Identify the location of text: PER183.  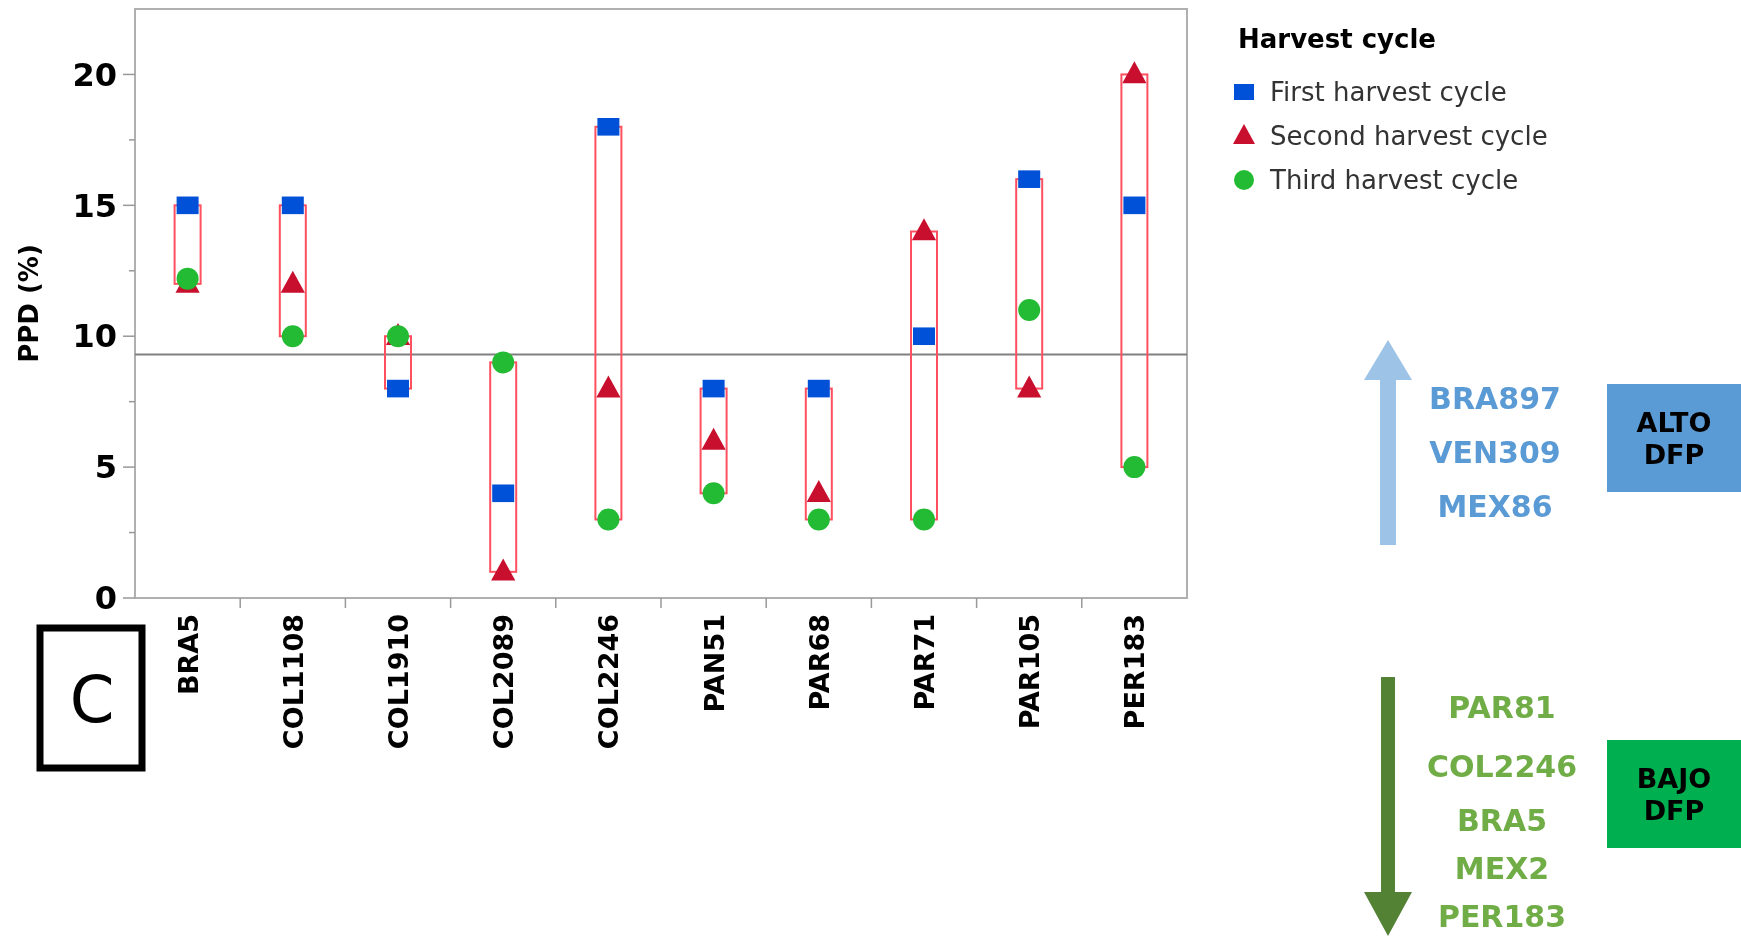
(1502, 916).